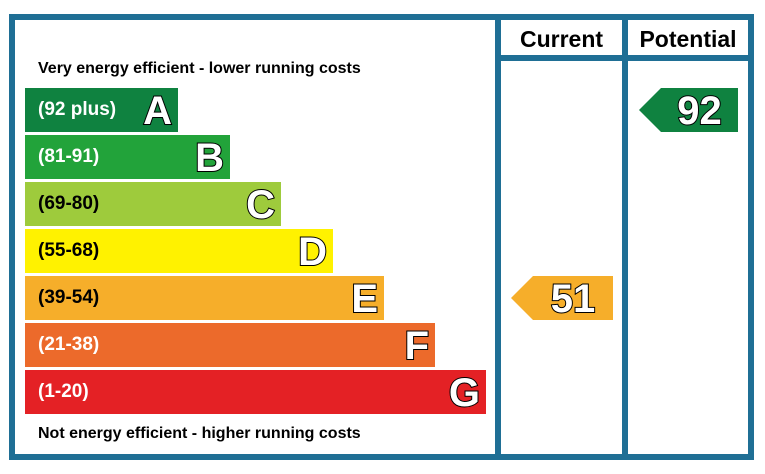  I want to click on band-f-range: (21-38), so click(69, 344).